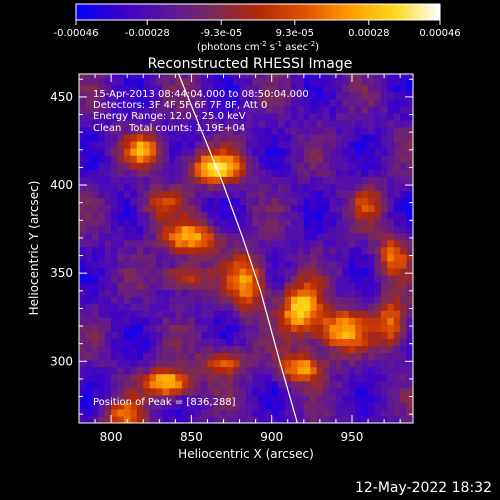  I want to click on annotation-peak-position: Position of Peak = [836,288], so click(164, 402).